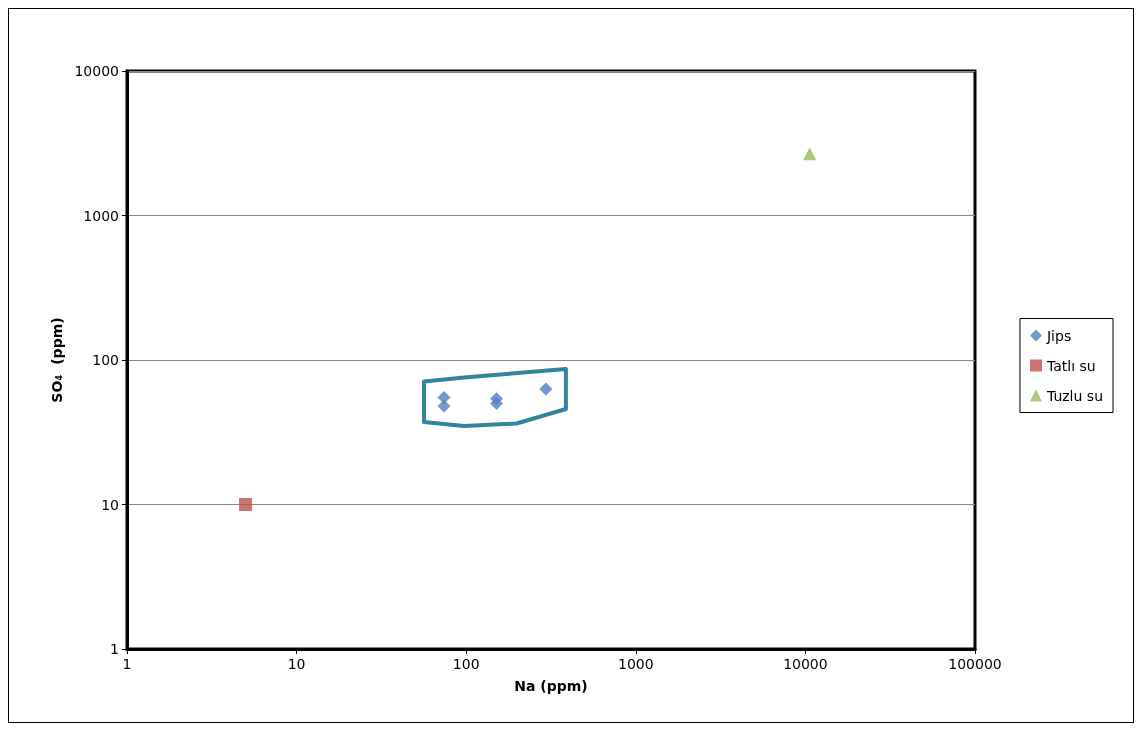 The height and width of the screenshot is (731, 1142). I want to click on x-tick-label: 10000, so click(805, 664).